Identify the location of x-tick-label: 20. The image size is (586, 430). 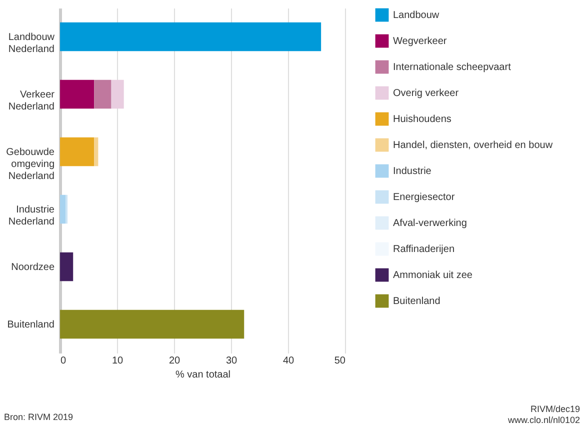
(174, 361).